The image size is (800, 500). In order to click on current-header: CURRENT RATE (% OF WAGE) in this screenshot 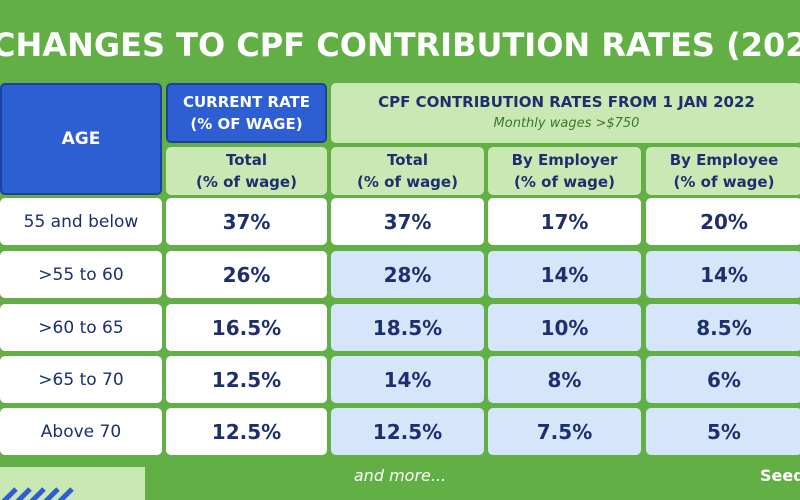, I will do `click(246, 113)`.